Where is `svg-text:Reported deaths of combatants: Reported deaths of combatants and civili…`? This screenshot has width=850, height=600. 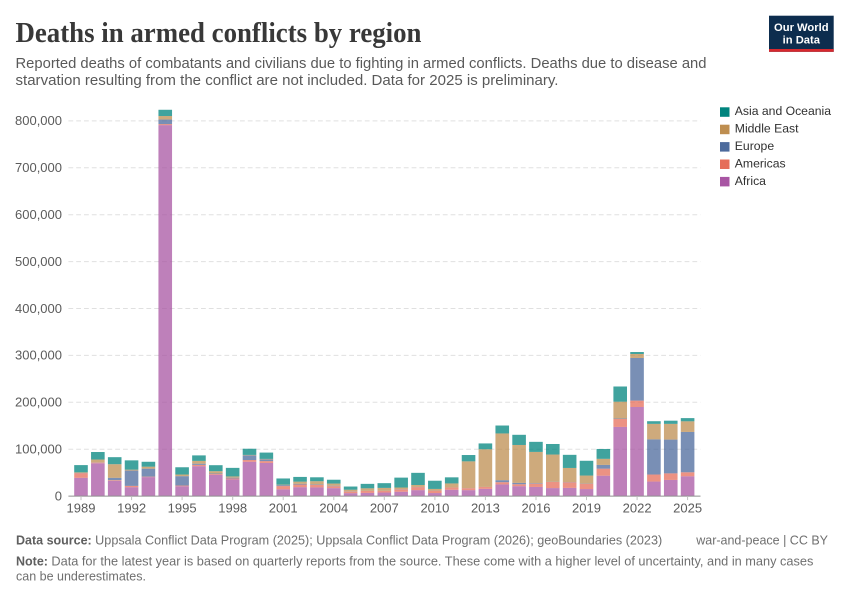 svg-text:Reported deaths of combatants: Reported deaths of combatants and civili… is located at coordinates (361, 64).